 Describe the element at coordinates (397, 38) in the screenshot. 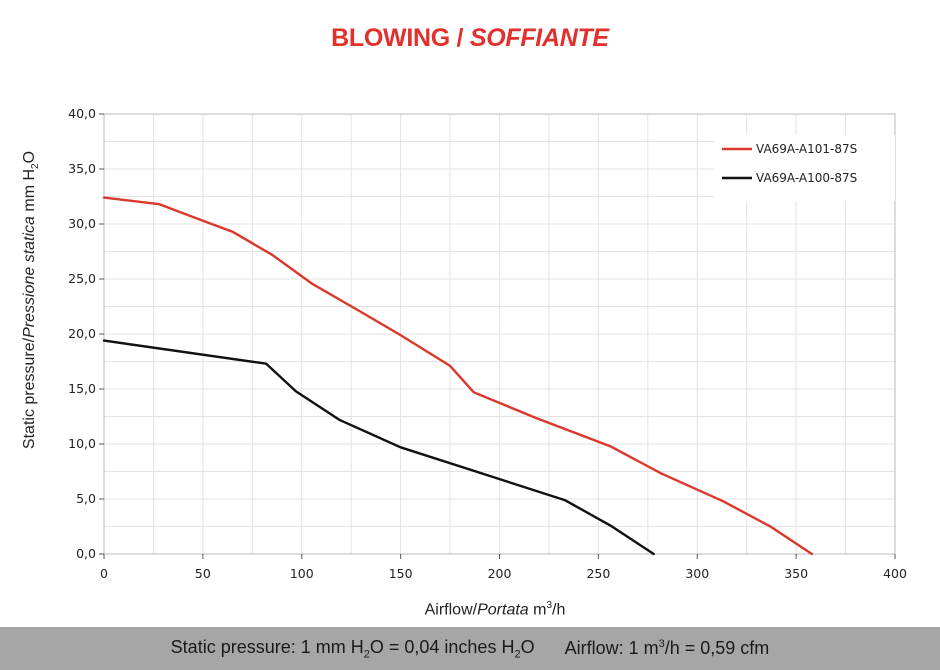

I see `chart-title-main: BLOWING /` at that location.